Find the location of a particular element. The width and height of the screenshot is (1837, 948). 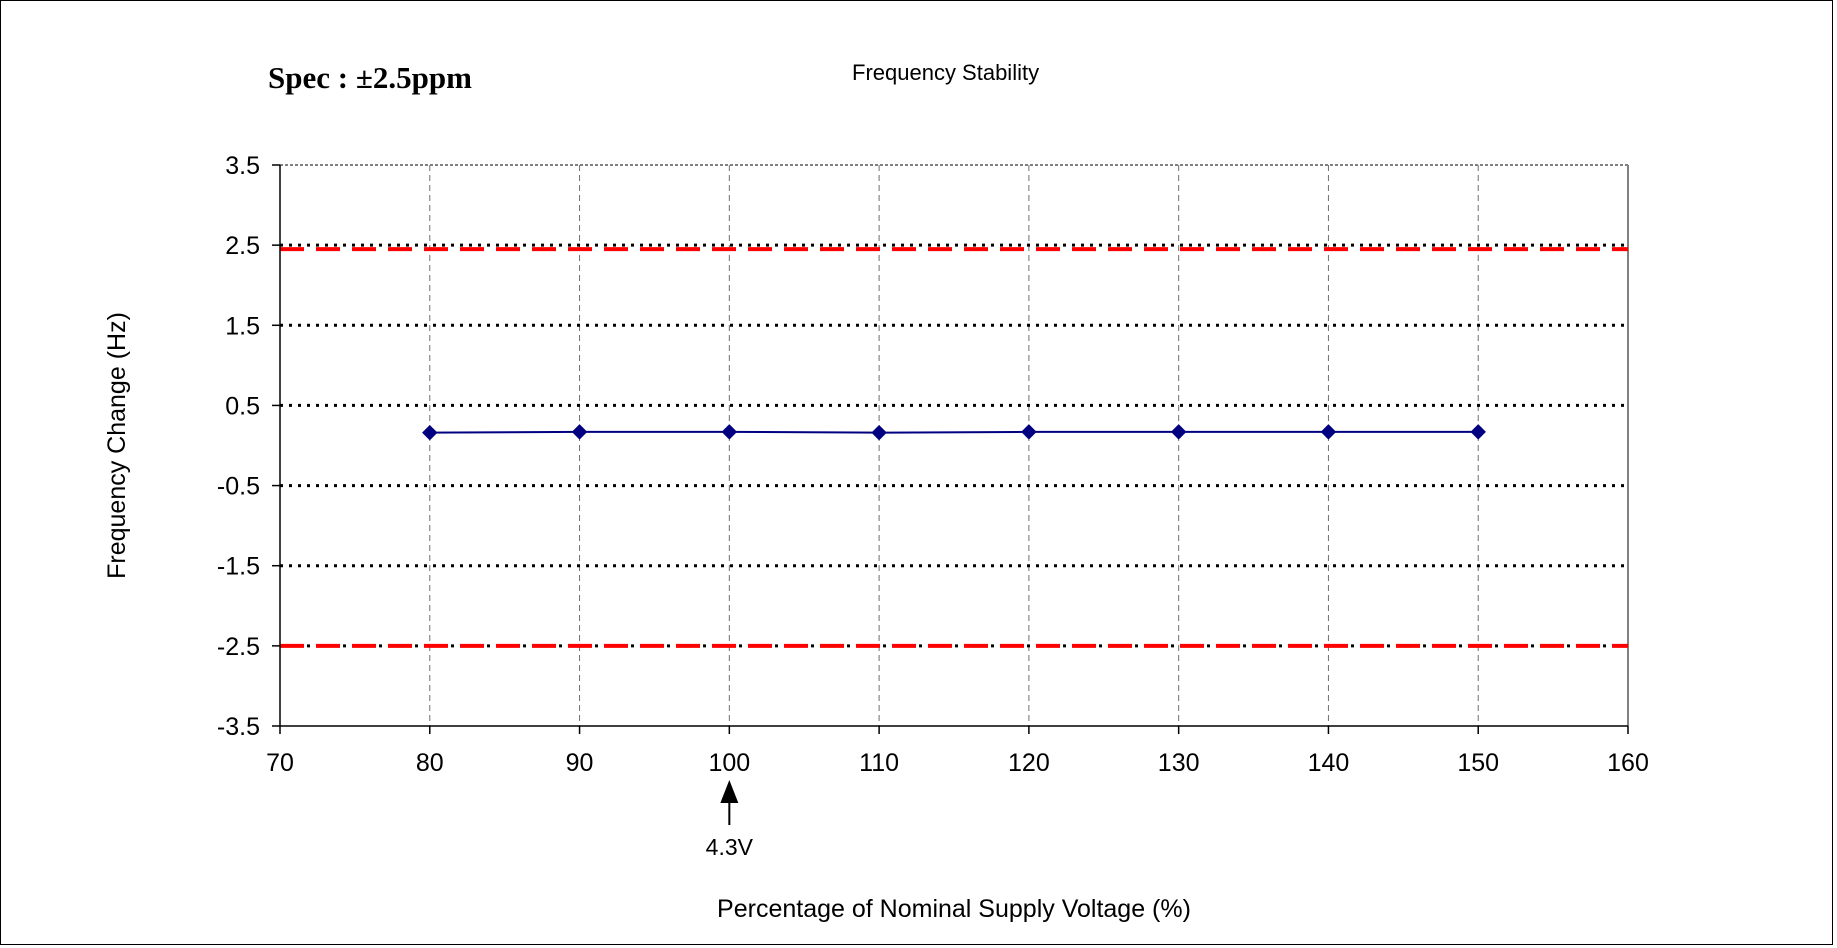

y-tick-label: 0.5 is located at coordinates (242, 406).